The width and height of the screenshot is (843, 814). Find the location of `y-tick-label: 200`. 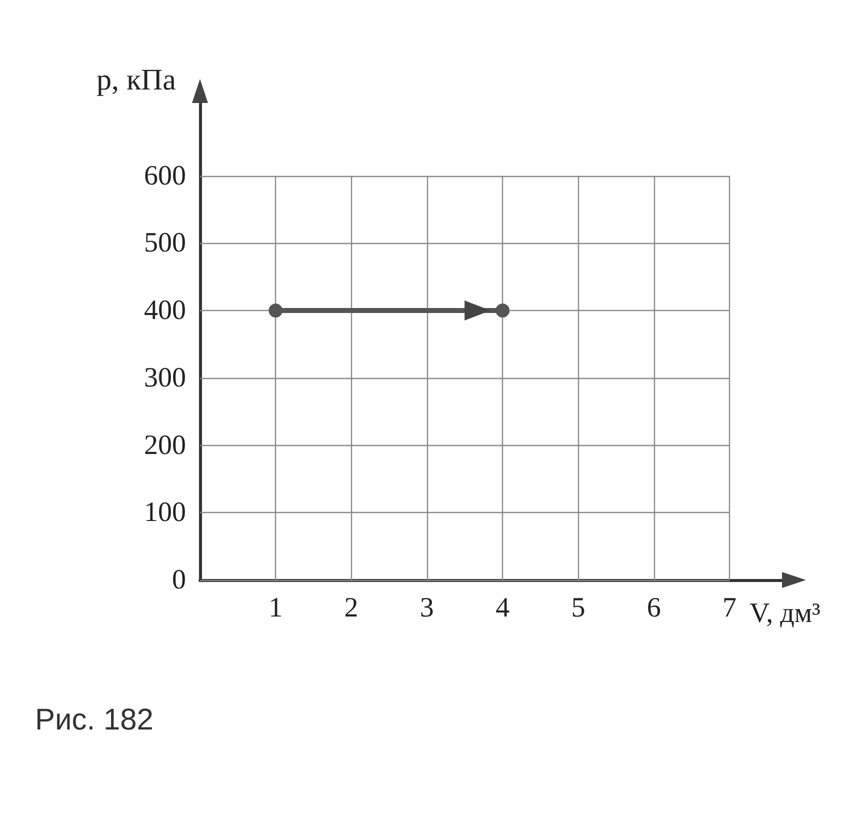

y-tick-label: 200 is located at coordinates (165, 445).